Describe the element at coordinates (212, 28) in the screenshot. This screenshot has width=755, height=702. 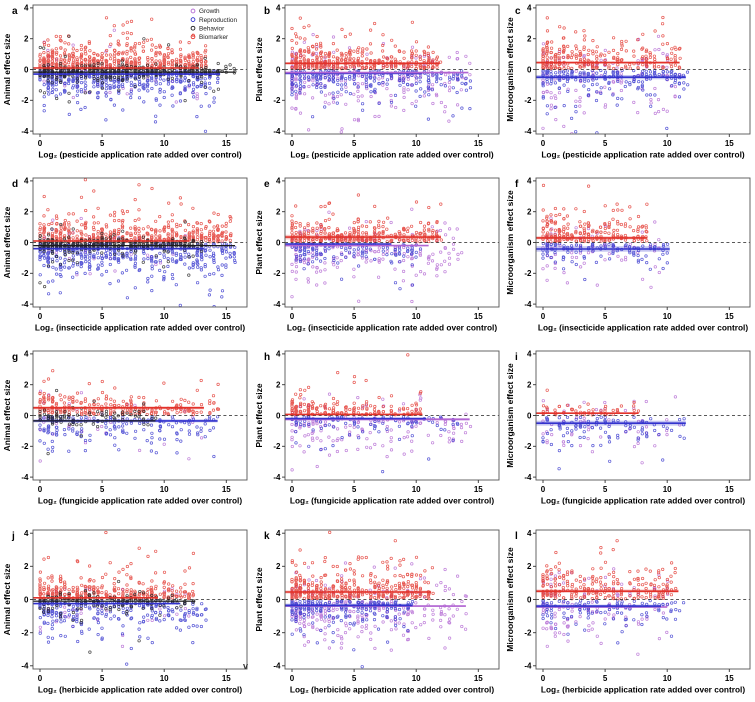
I see `legend-label-behavior: Behavior` at that location.